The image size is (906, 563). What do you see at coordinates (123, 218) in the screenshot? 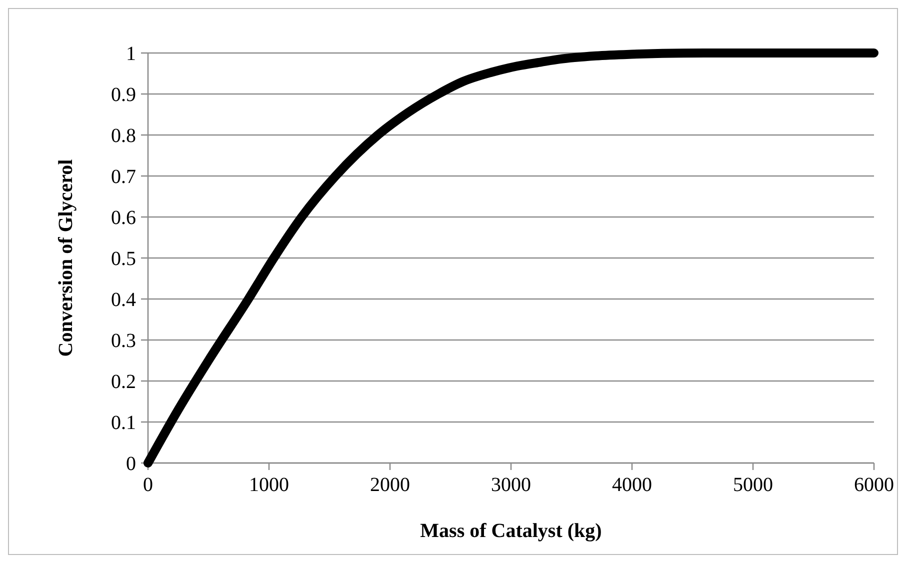
I see `y-tick-label: 0.6` at bounding box center [123, 218].